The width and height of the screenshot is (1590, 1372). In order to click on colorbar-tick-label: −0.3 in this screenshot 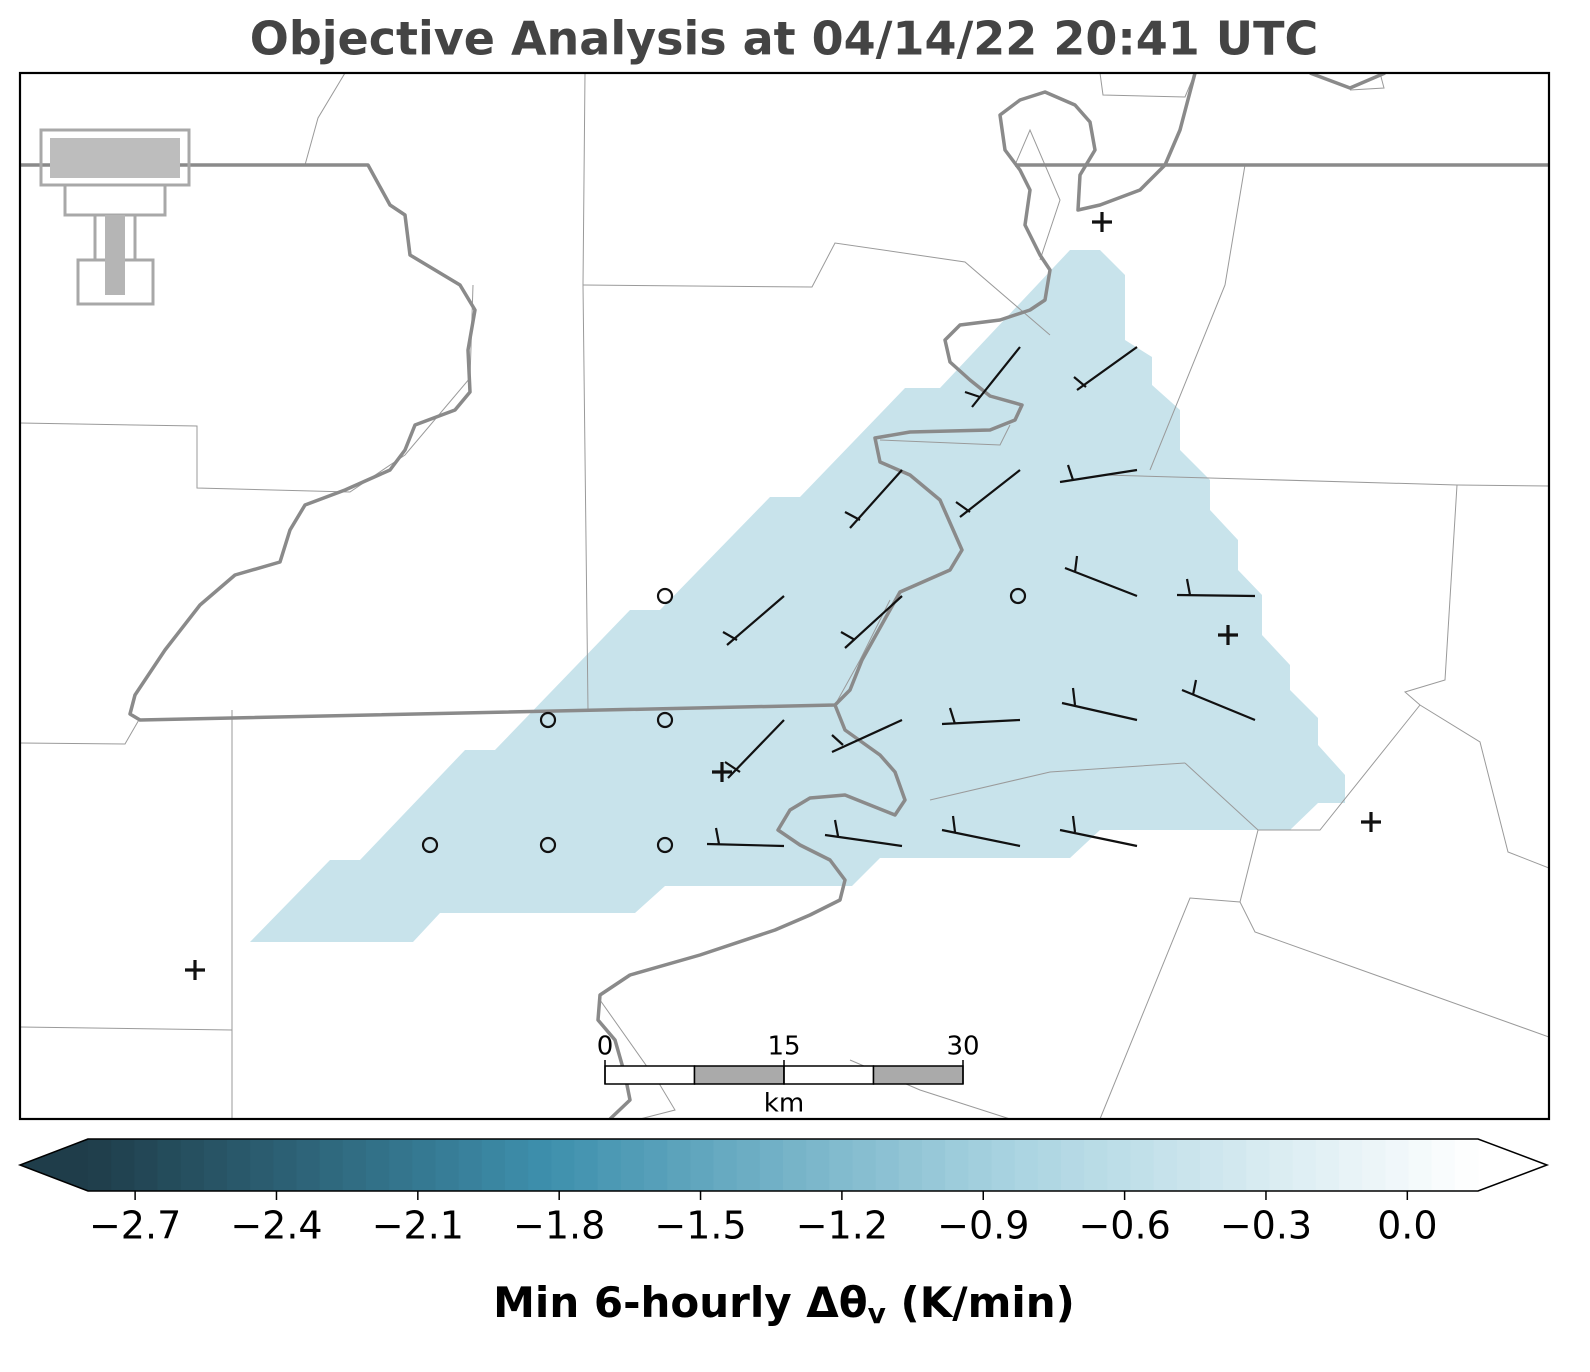, I will do `click(1266, 1226)`.